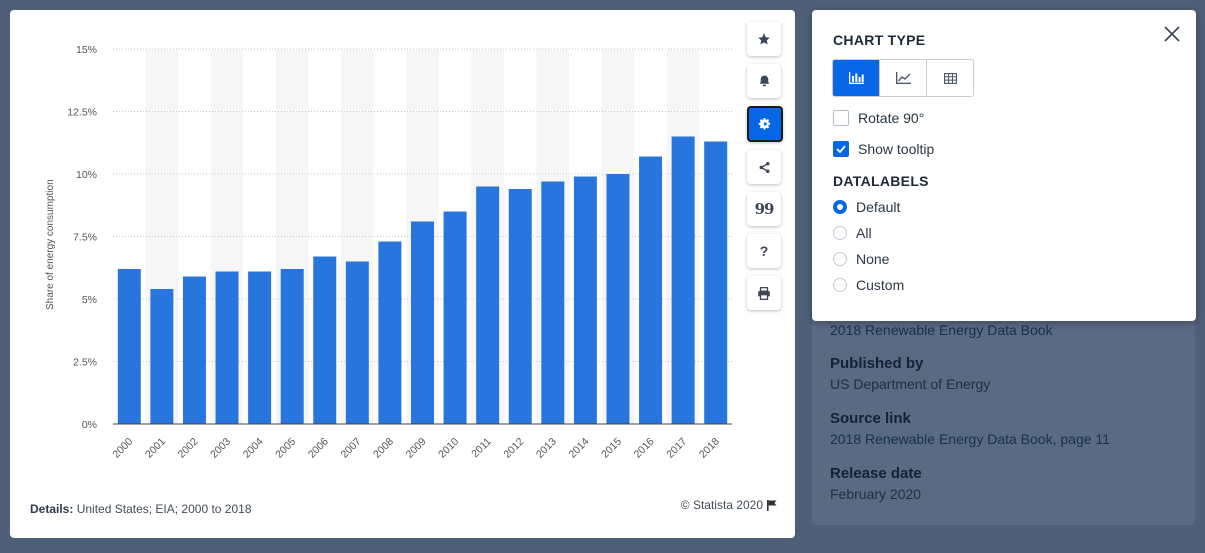 This screenshot has width=1205, height=553. Describe the element at coordinates (764, 209) in the screenshot. I see `cite-button: 99` at that location.